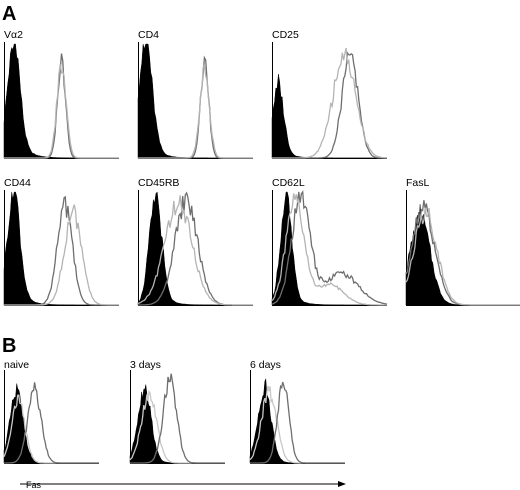 The width and height of the screenshot is (520, 490). I want to click on fas-x-axis: Fas, so click(183, 485).